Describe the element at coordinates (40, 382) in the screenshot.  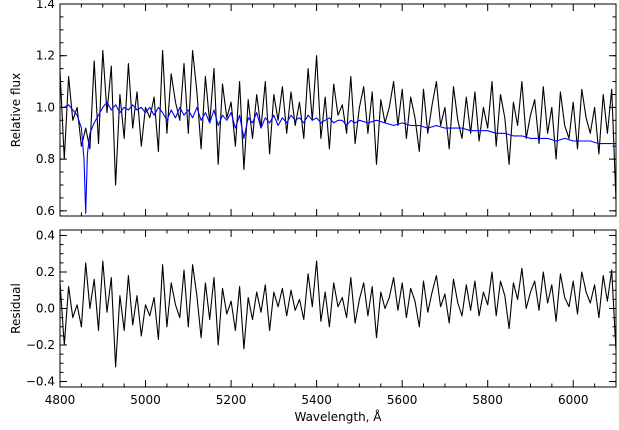
I see `bottom-y-tick-label-0: −0.4` at that location.